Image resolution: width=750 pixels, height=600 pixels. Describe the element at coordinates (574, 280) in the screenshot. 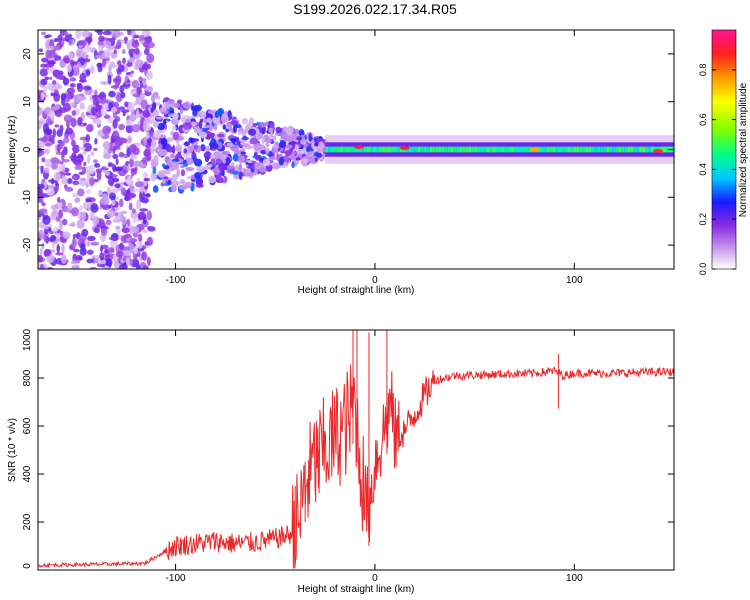

I see `spectrogram-x-tick-label: 100` at that location.